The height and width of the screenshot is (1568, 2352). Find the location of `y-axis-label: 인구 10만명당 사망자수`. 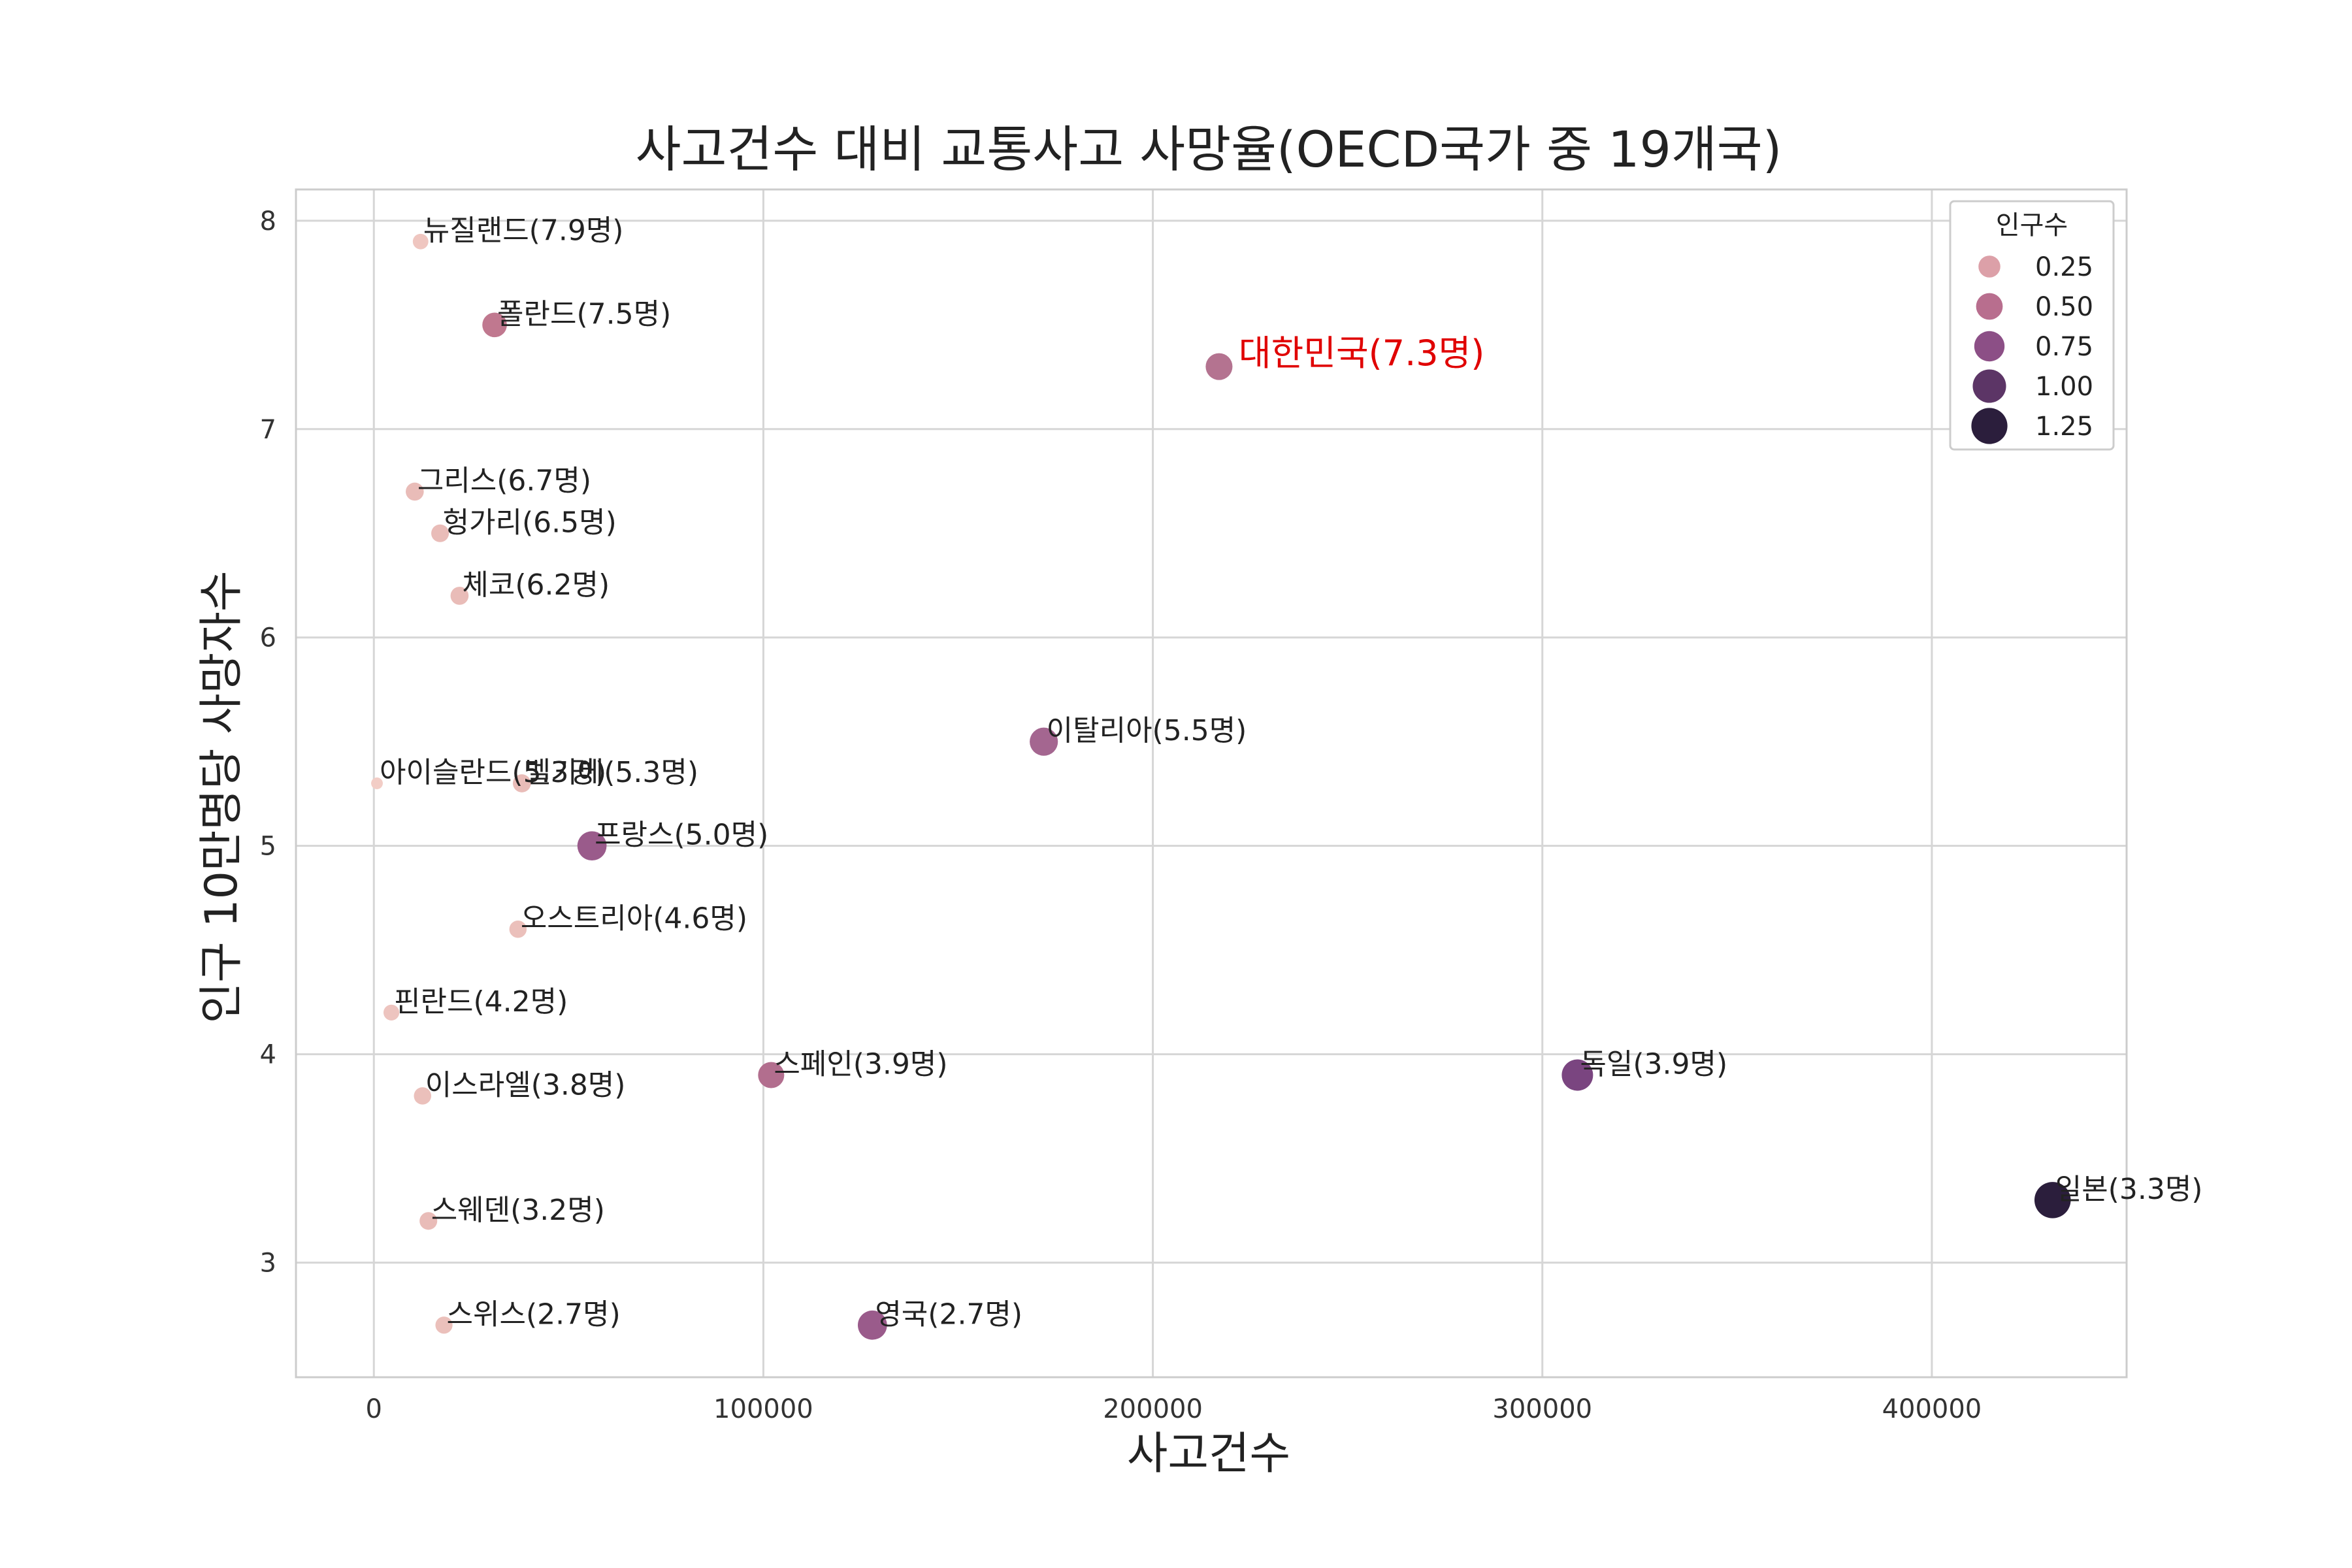

y-axis-label: 인구 10만명당 사망자수 is located at coordinates (222, 797).